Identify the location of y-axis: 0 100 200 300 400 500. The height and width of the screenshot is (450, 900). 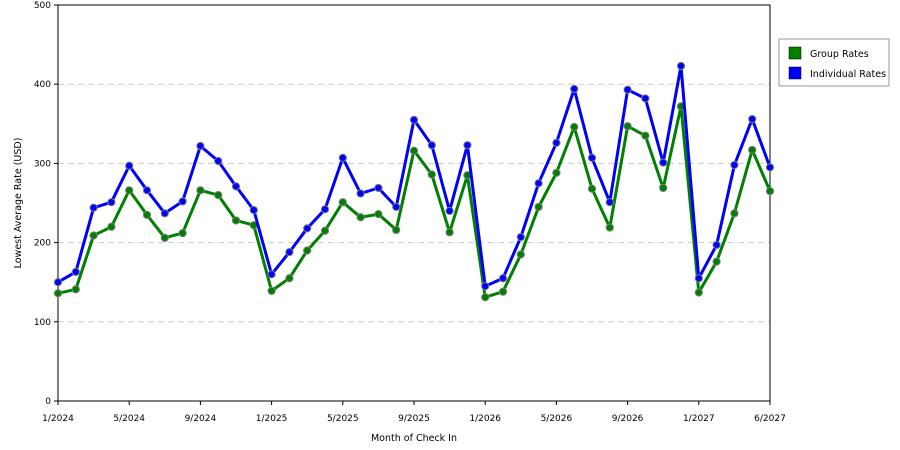
(46, 204).